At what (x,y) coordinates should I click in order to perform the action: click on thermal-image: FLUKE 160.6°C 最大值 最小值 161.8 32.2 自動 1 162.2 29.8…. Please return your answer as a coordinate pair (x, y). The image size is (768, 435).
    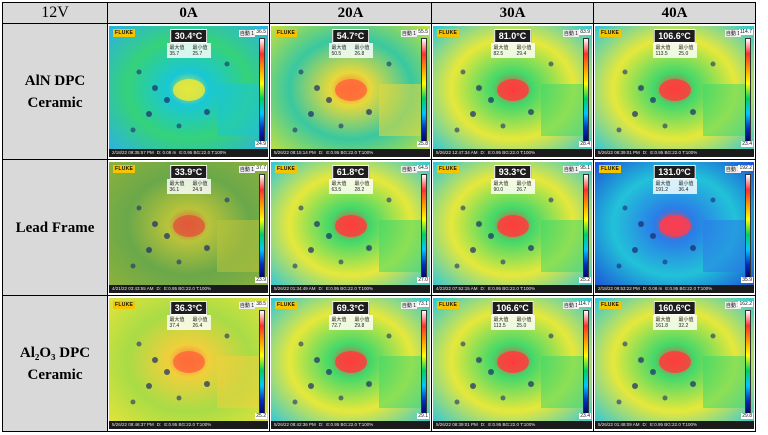
    Looking at the image, I should click on (674, 363).